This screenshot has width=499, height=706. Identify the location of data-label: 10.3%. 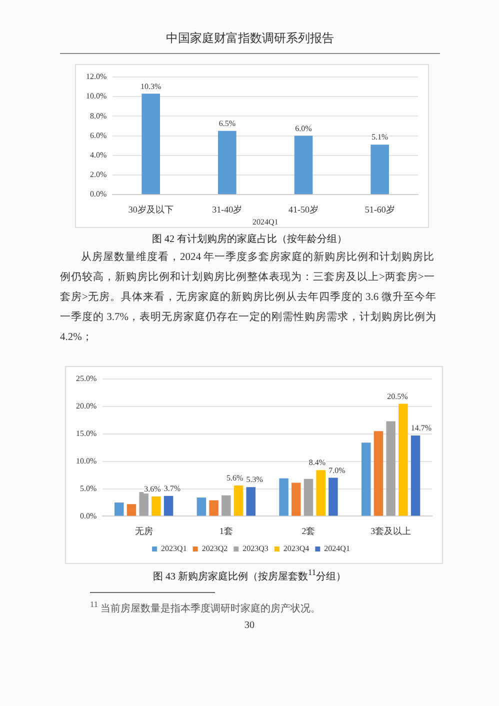
(151, 86).